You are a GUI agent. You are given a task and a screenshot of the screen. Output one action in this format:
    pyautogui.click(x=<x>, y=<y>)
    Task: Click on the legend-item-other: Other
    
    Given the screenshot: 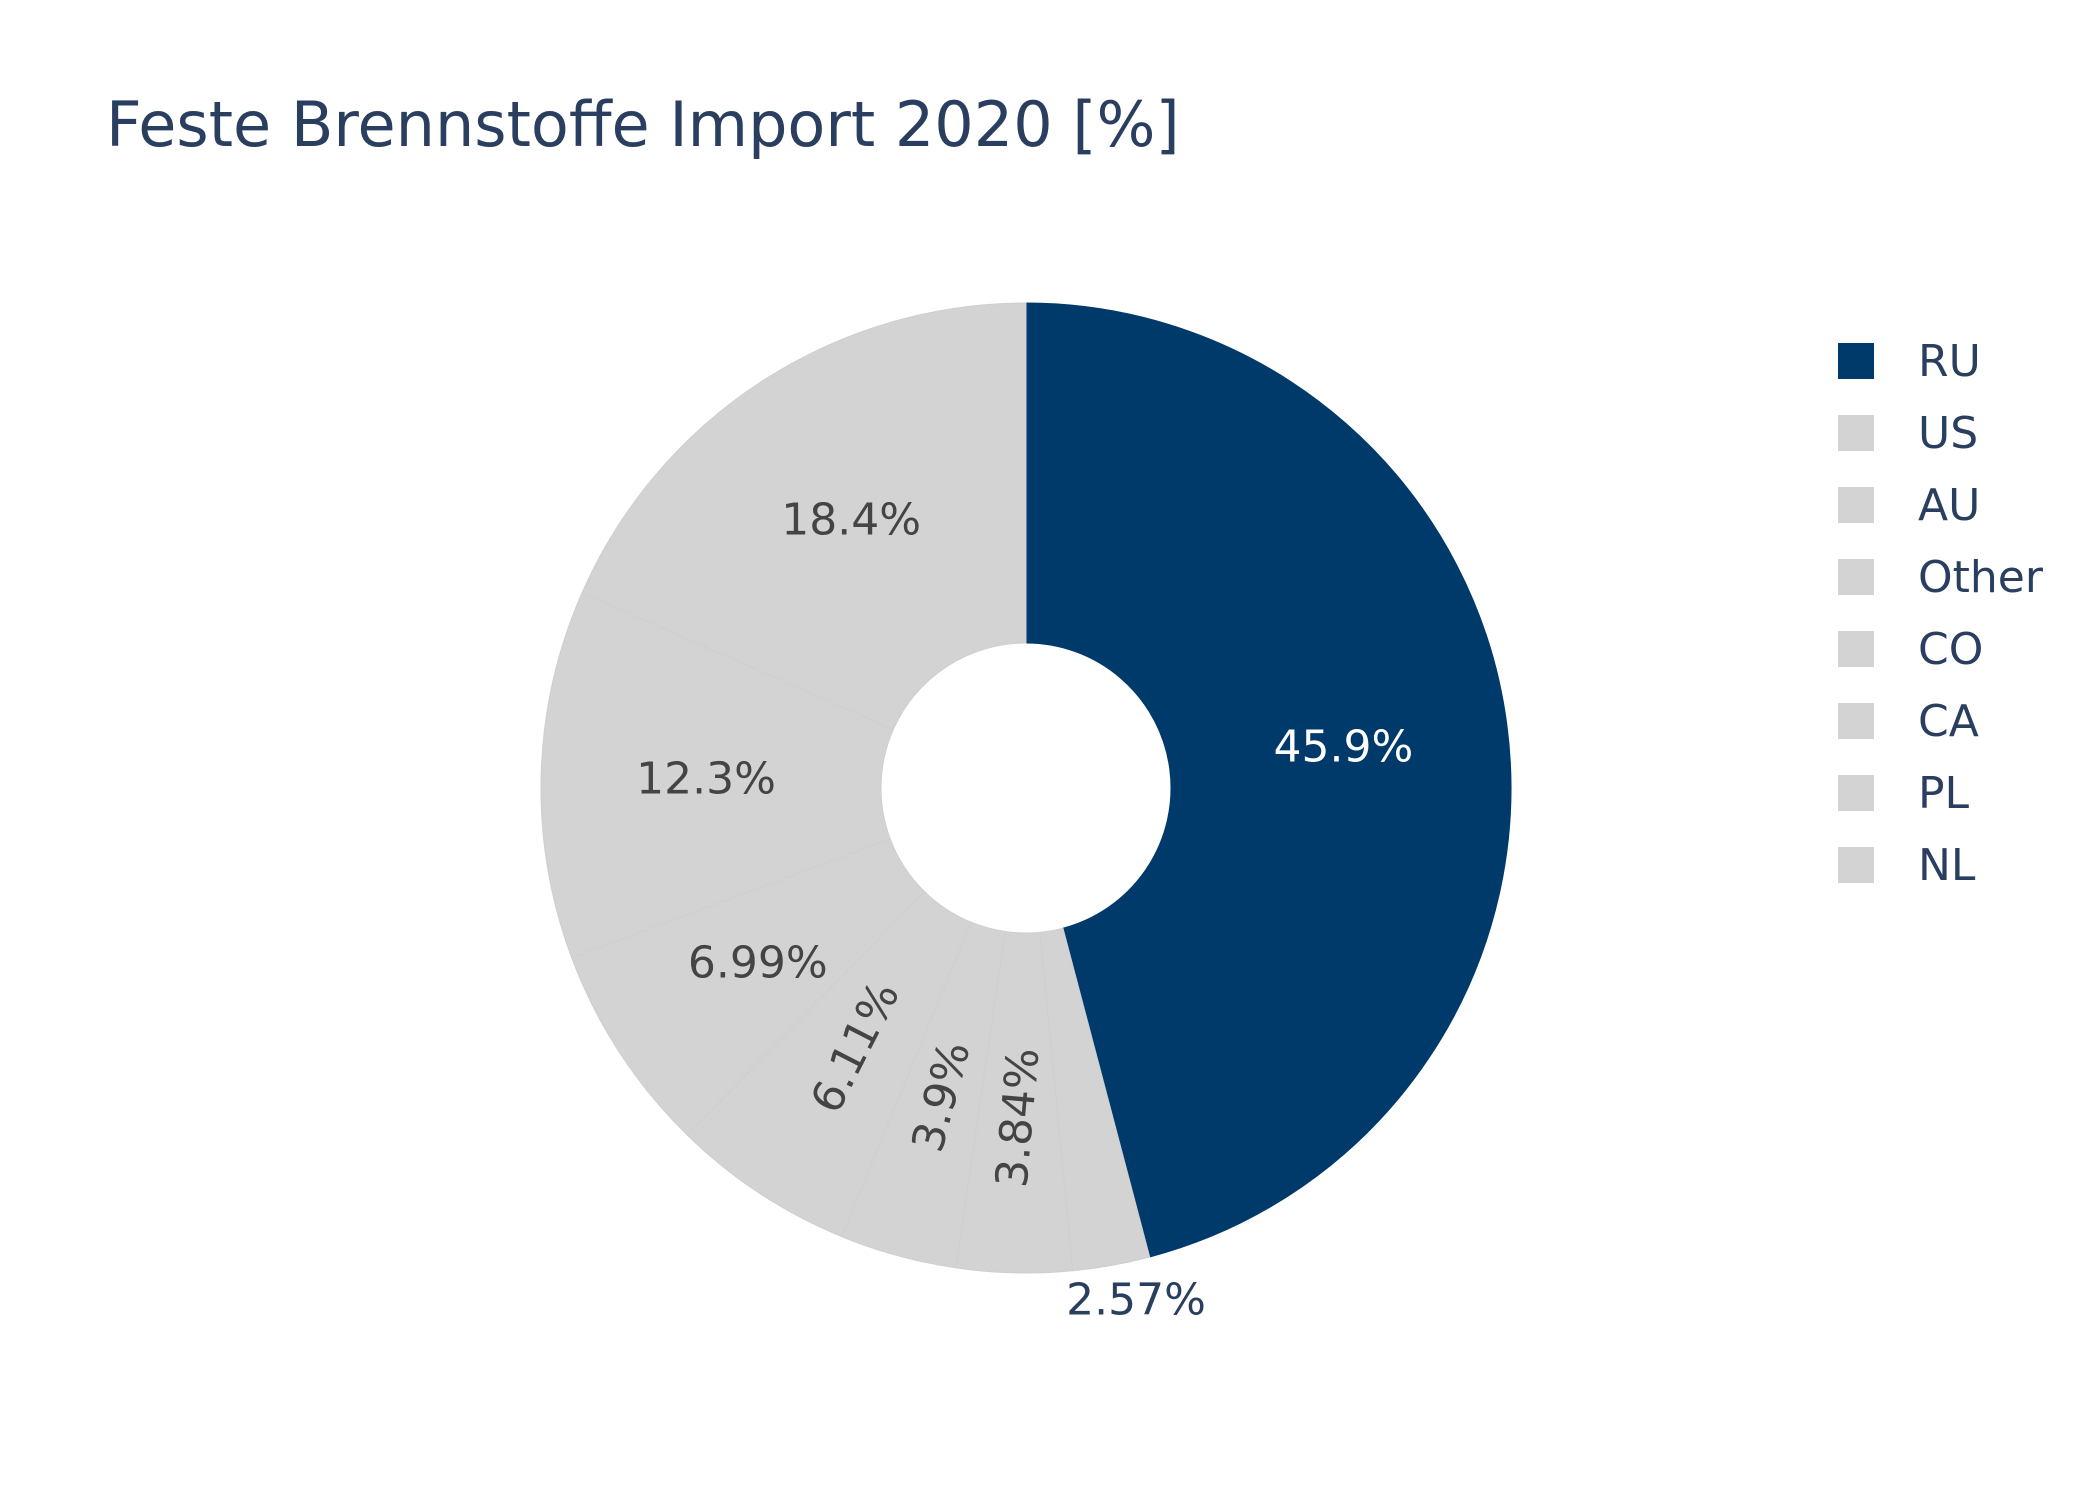 What is the action you would take?
    pyautogui.click(x=1940, y=577)
    